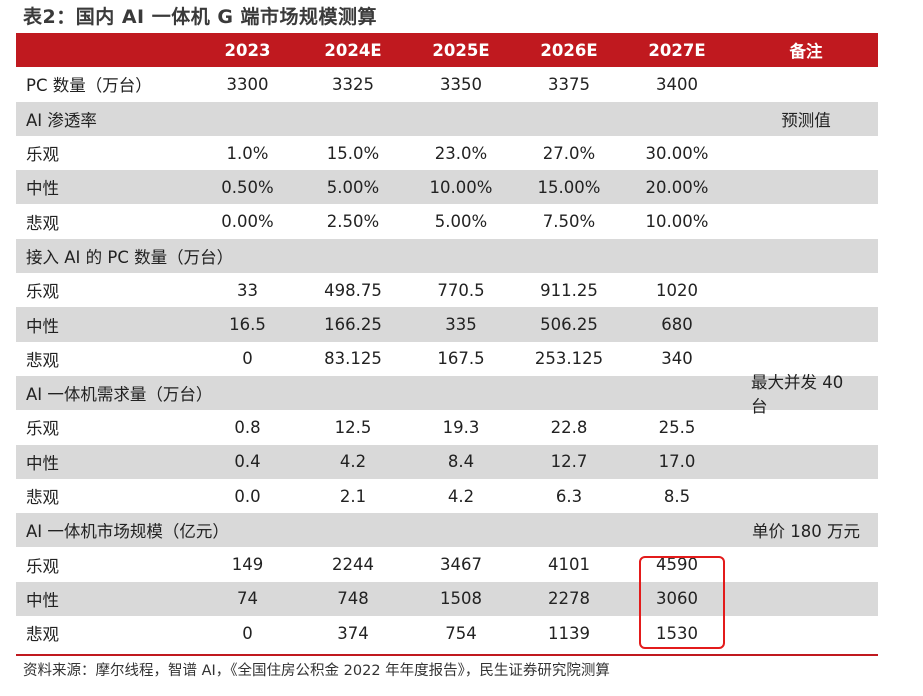 The width and height of the screenshot is (923, 696). I want to click on note-cell: 最大并发 40 台, so click(797, 395).